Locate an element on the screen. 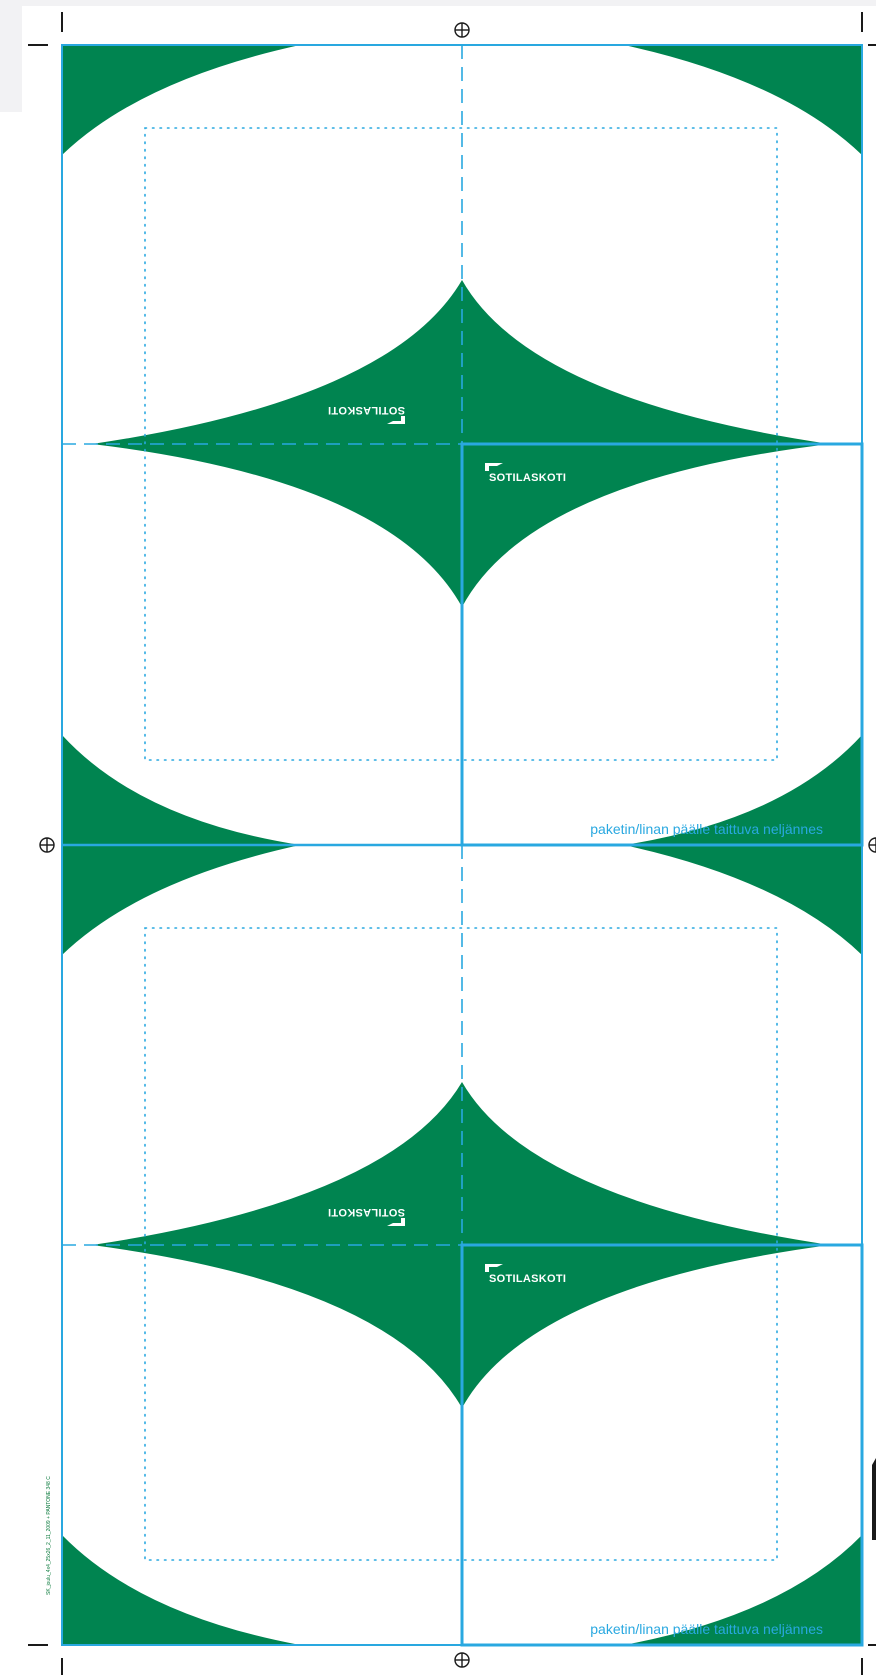 The width and height of the screenshot is (876, 1675). brand-logo-bottom-mirrored: SOTILASKOTI is located at coordinates (366, 1216).